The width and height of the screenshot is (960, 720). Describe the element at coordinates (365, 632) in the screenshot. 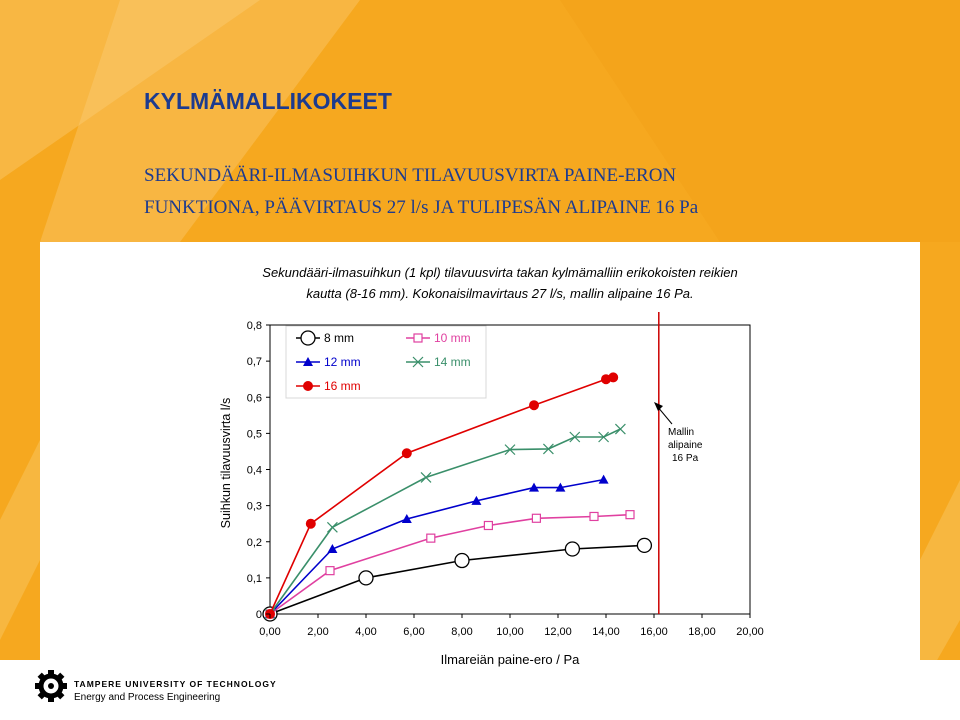

I see `x-tick-label: 4,00` at that location.